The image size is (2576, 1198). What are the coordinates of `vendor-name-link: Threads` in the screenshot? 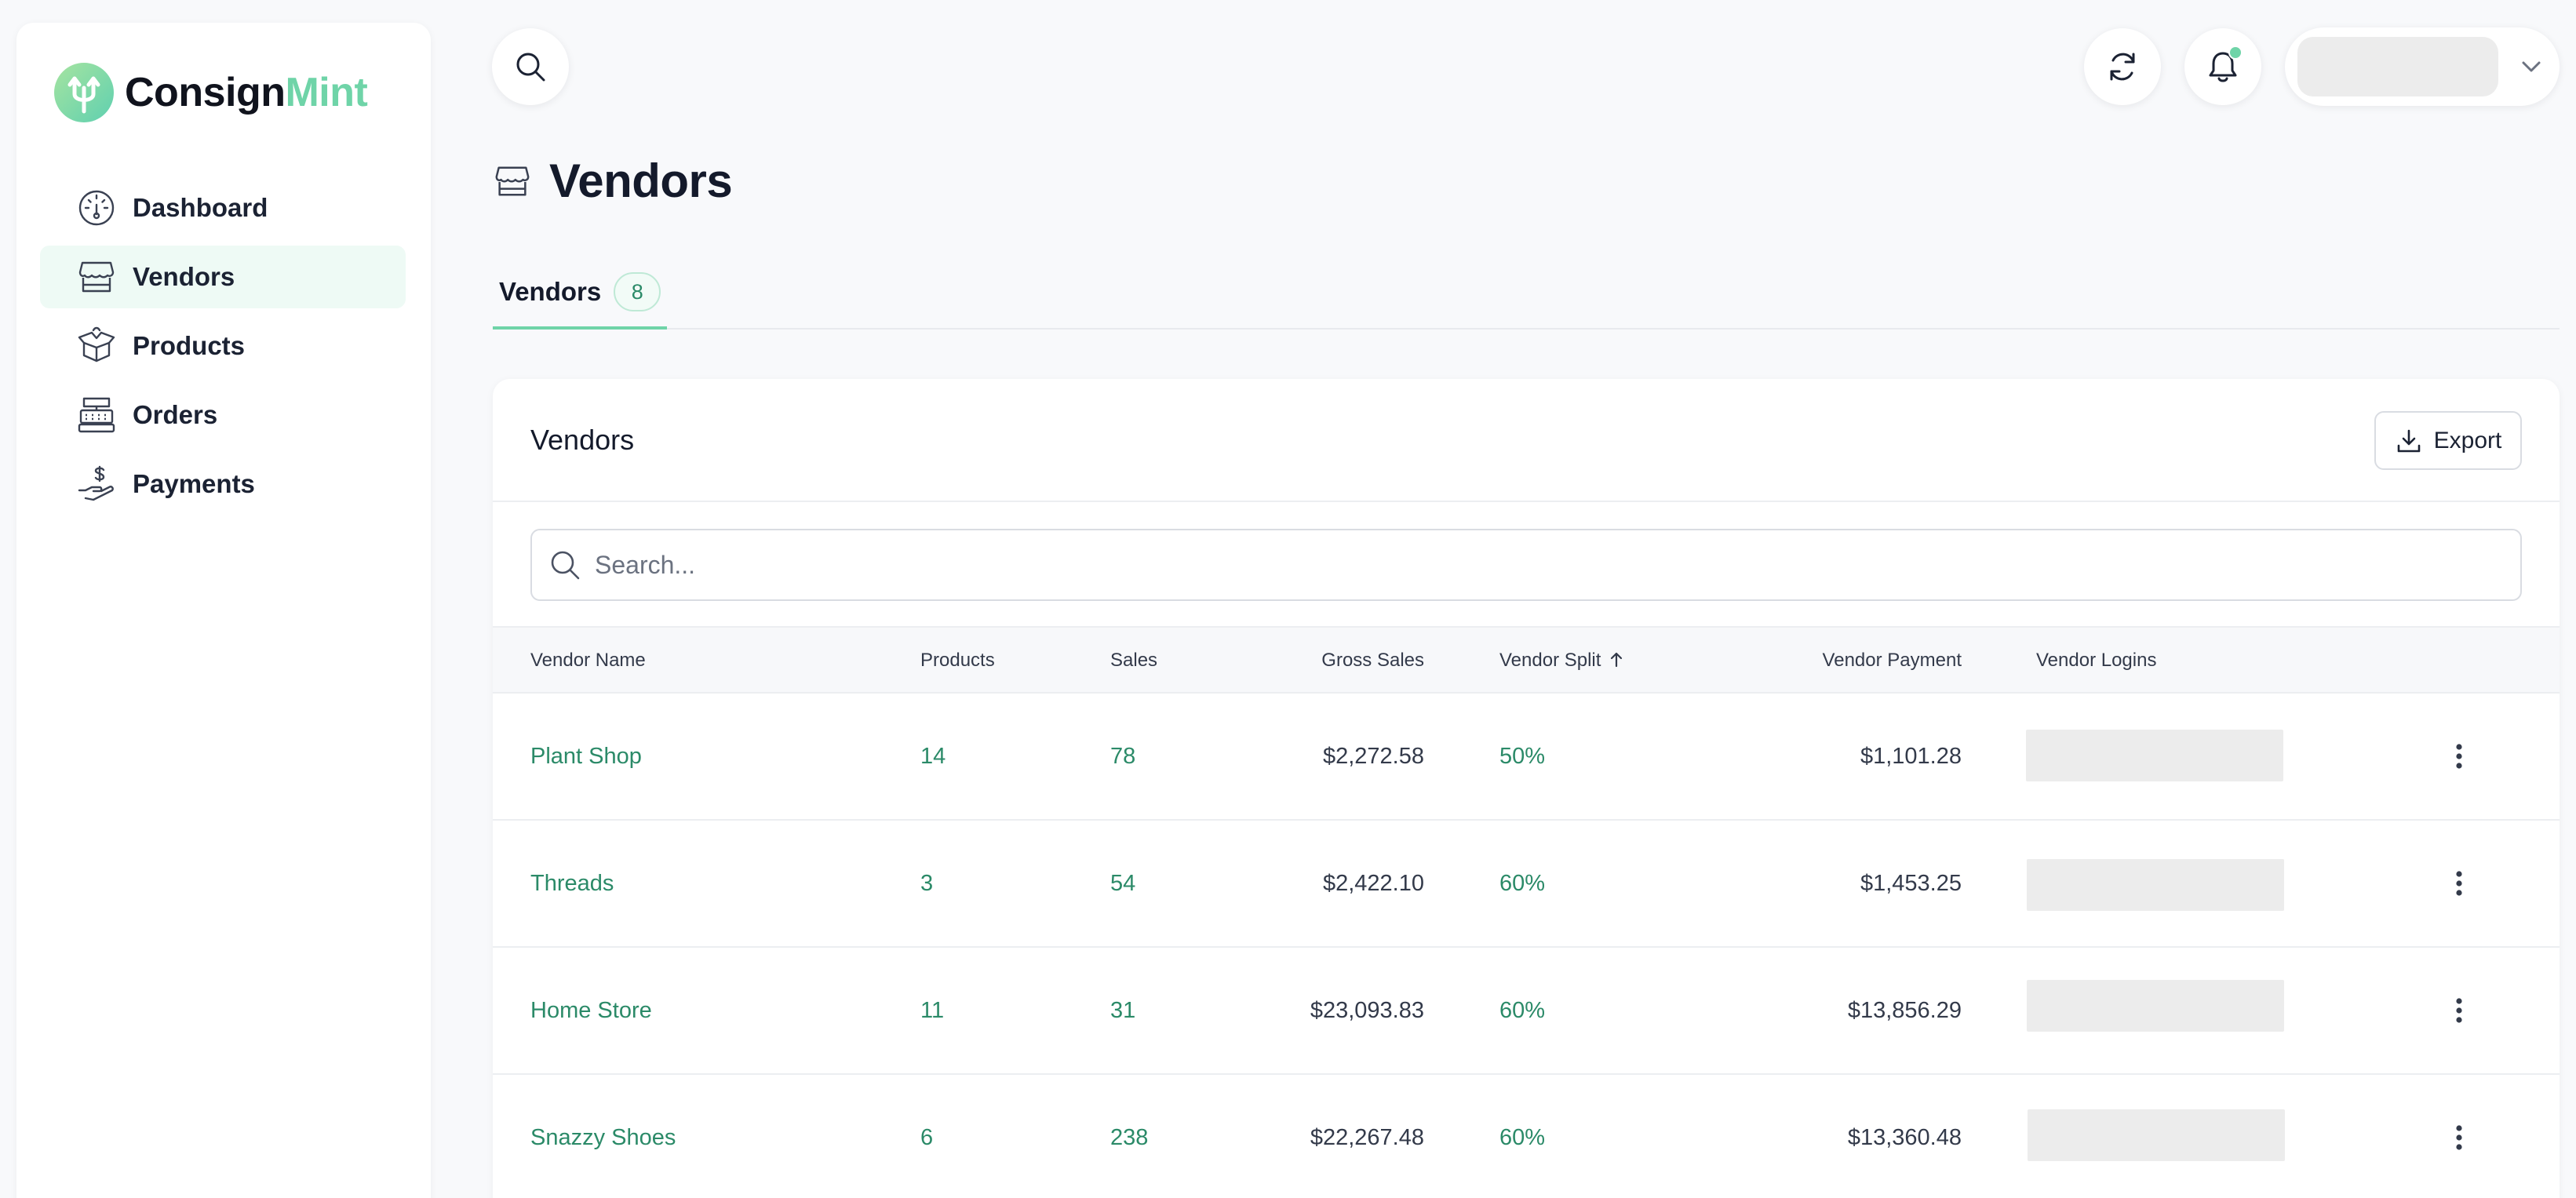 It's located at (572, 883).